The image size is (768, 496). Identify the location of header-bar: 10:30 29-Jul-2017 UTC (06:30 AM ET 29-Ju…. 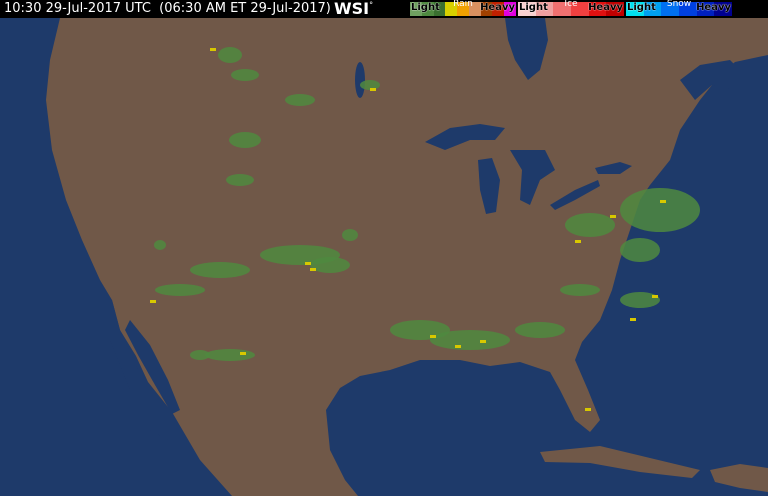
(384, 9).